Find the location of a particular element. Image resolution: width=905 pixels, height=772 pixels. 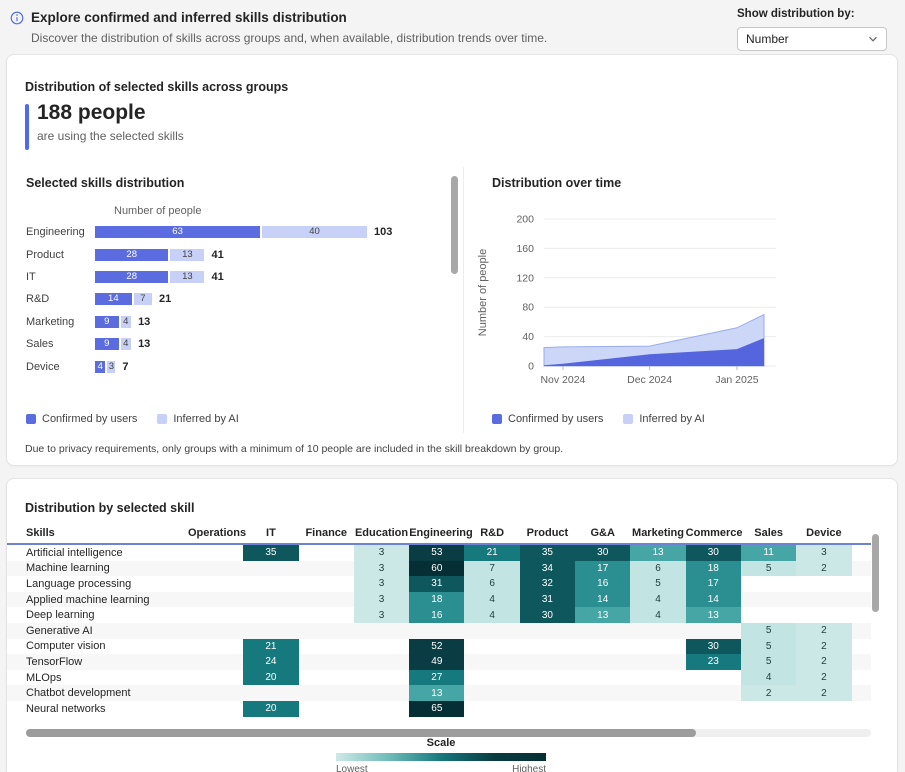

inferred-bar-segment: 7 is located at coordinates (143, 299).